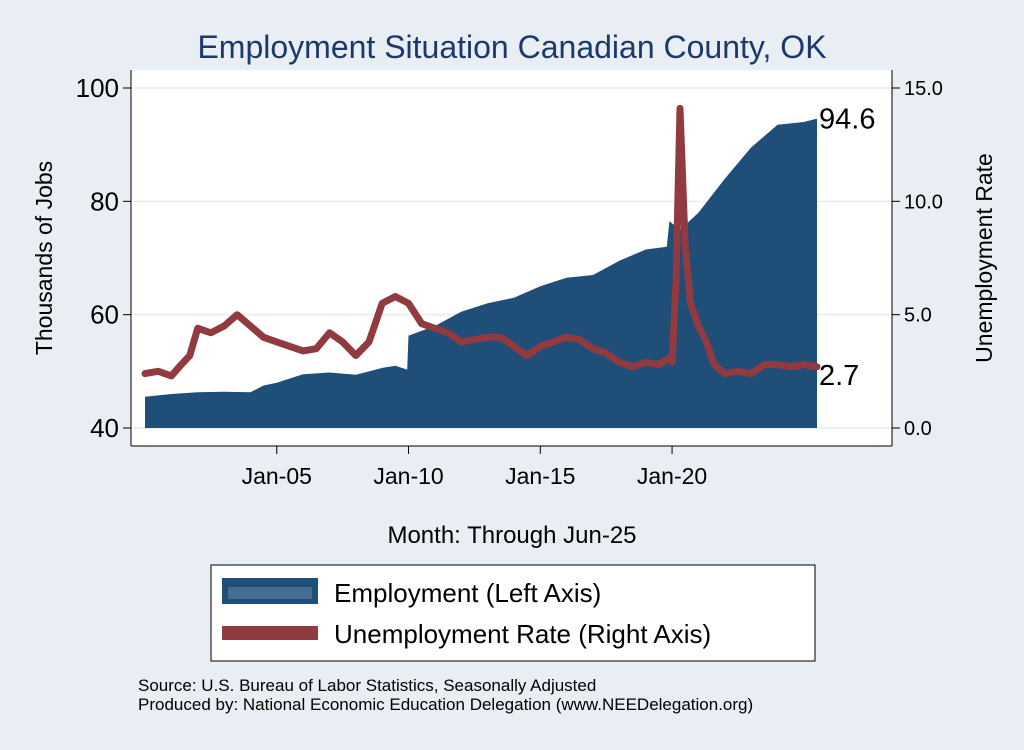  Describe the element at coordinates (277, 476) in the screenshot. I see `x-tick-label-2005: Jan-05` at that location.